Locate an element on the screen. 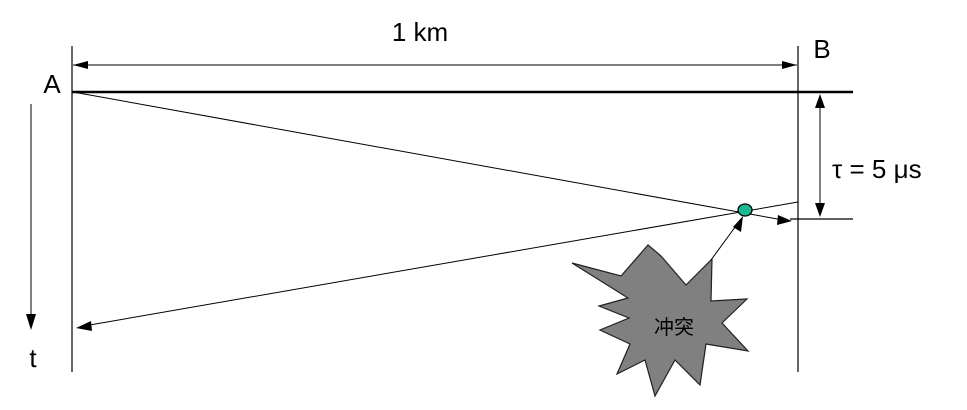 The height and width of the screenshot is (410, 967). distance-label: 1 km is located at coordinates (420, 32).